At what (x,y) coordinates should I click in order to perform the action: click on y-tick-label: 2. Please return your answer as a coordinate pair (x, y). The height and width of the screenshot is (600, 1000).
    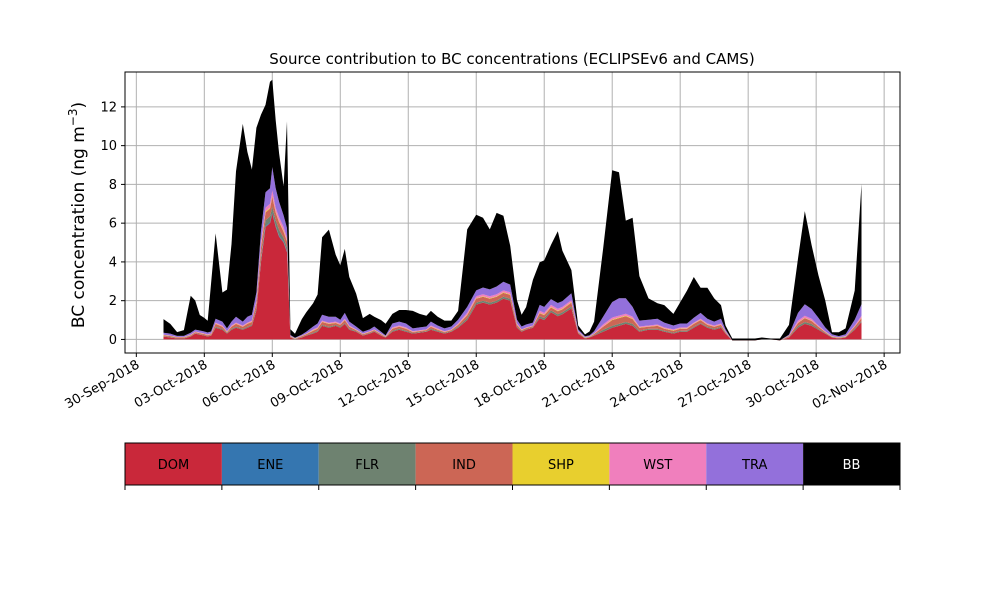
    Looking at the image, I should click on (113, 301).